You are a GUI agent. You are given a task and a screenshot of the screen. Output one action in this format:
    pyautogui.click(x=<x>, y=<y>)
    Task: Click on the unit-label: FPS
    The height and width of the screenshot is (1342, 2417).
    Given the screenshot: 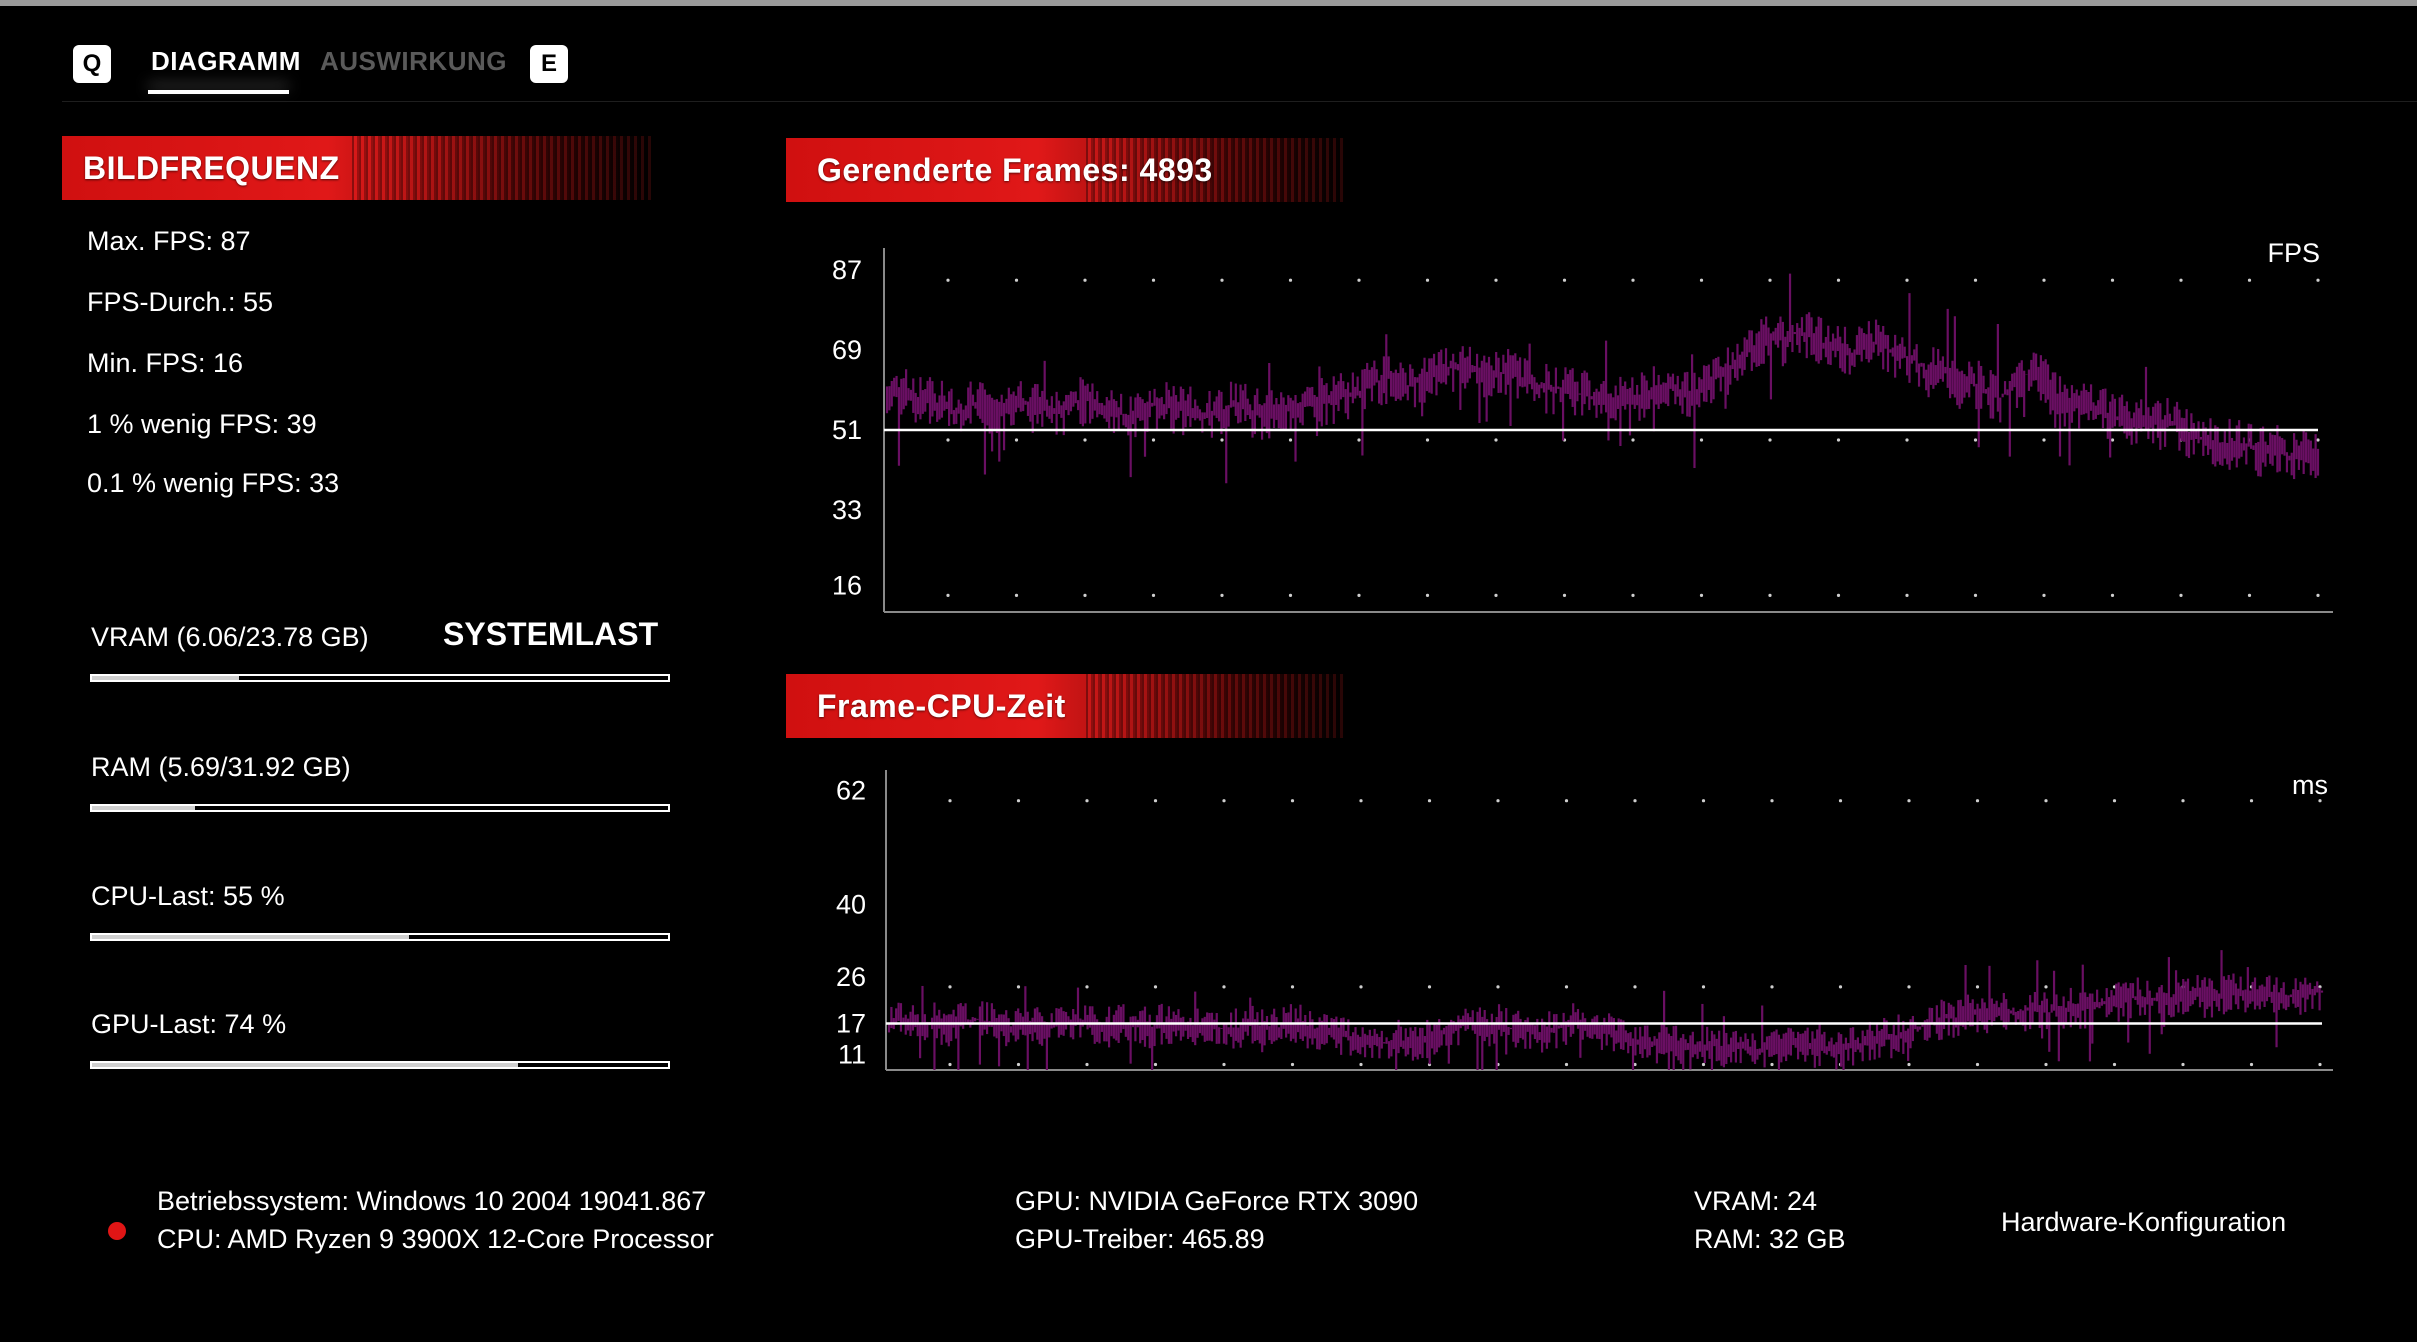 What is the action you would take?
    pyautogui.click(x=2293, y=253)
    